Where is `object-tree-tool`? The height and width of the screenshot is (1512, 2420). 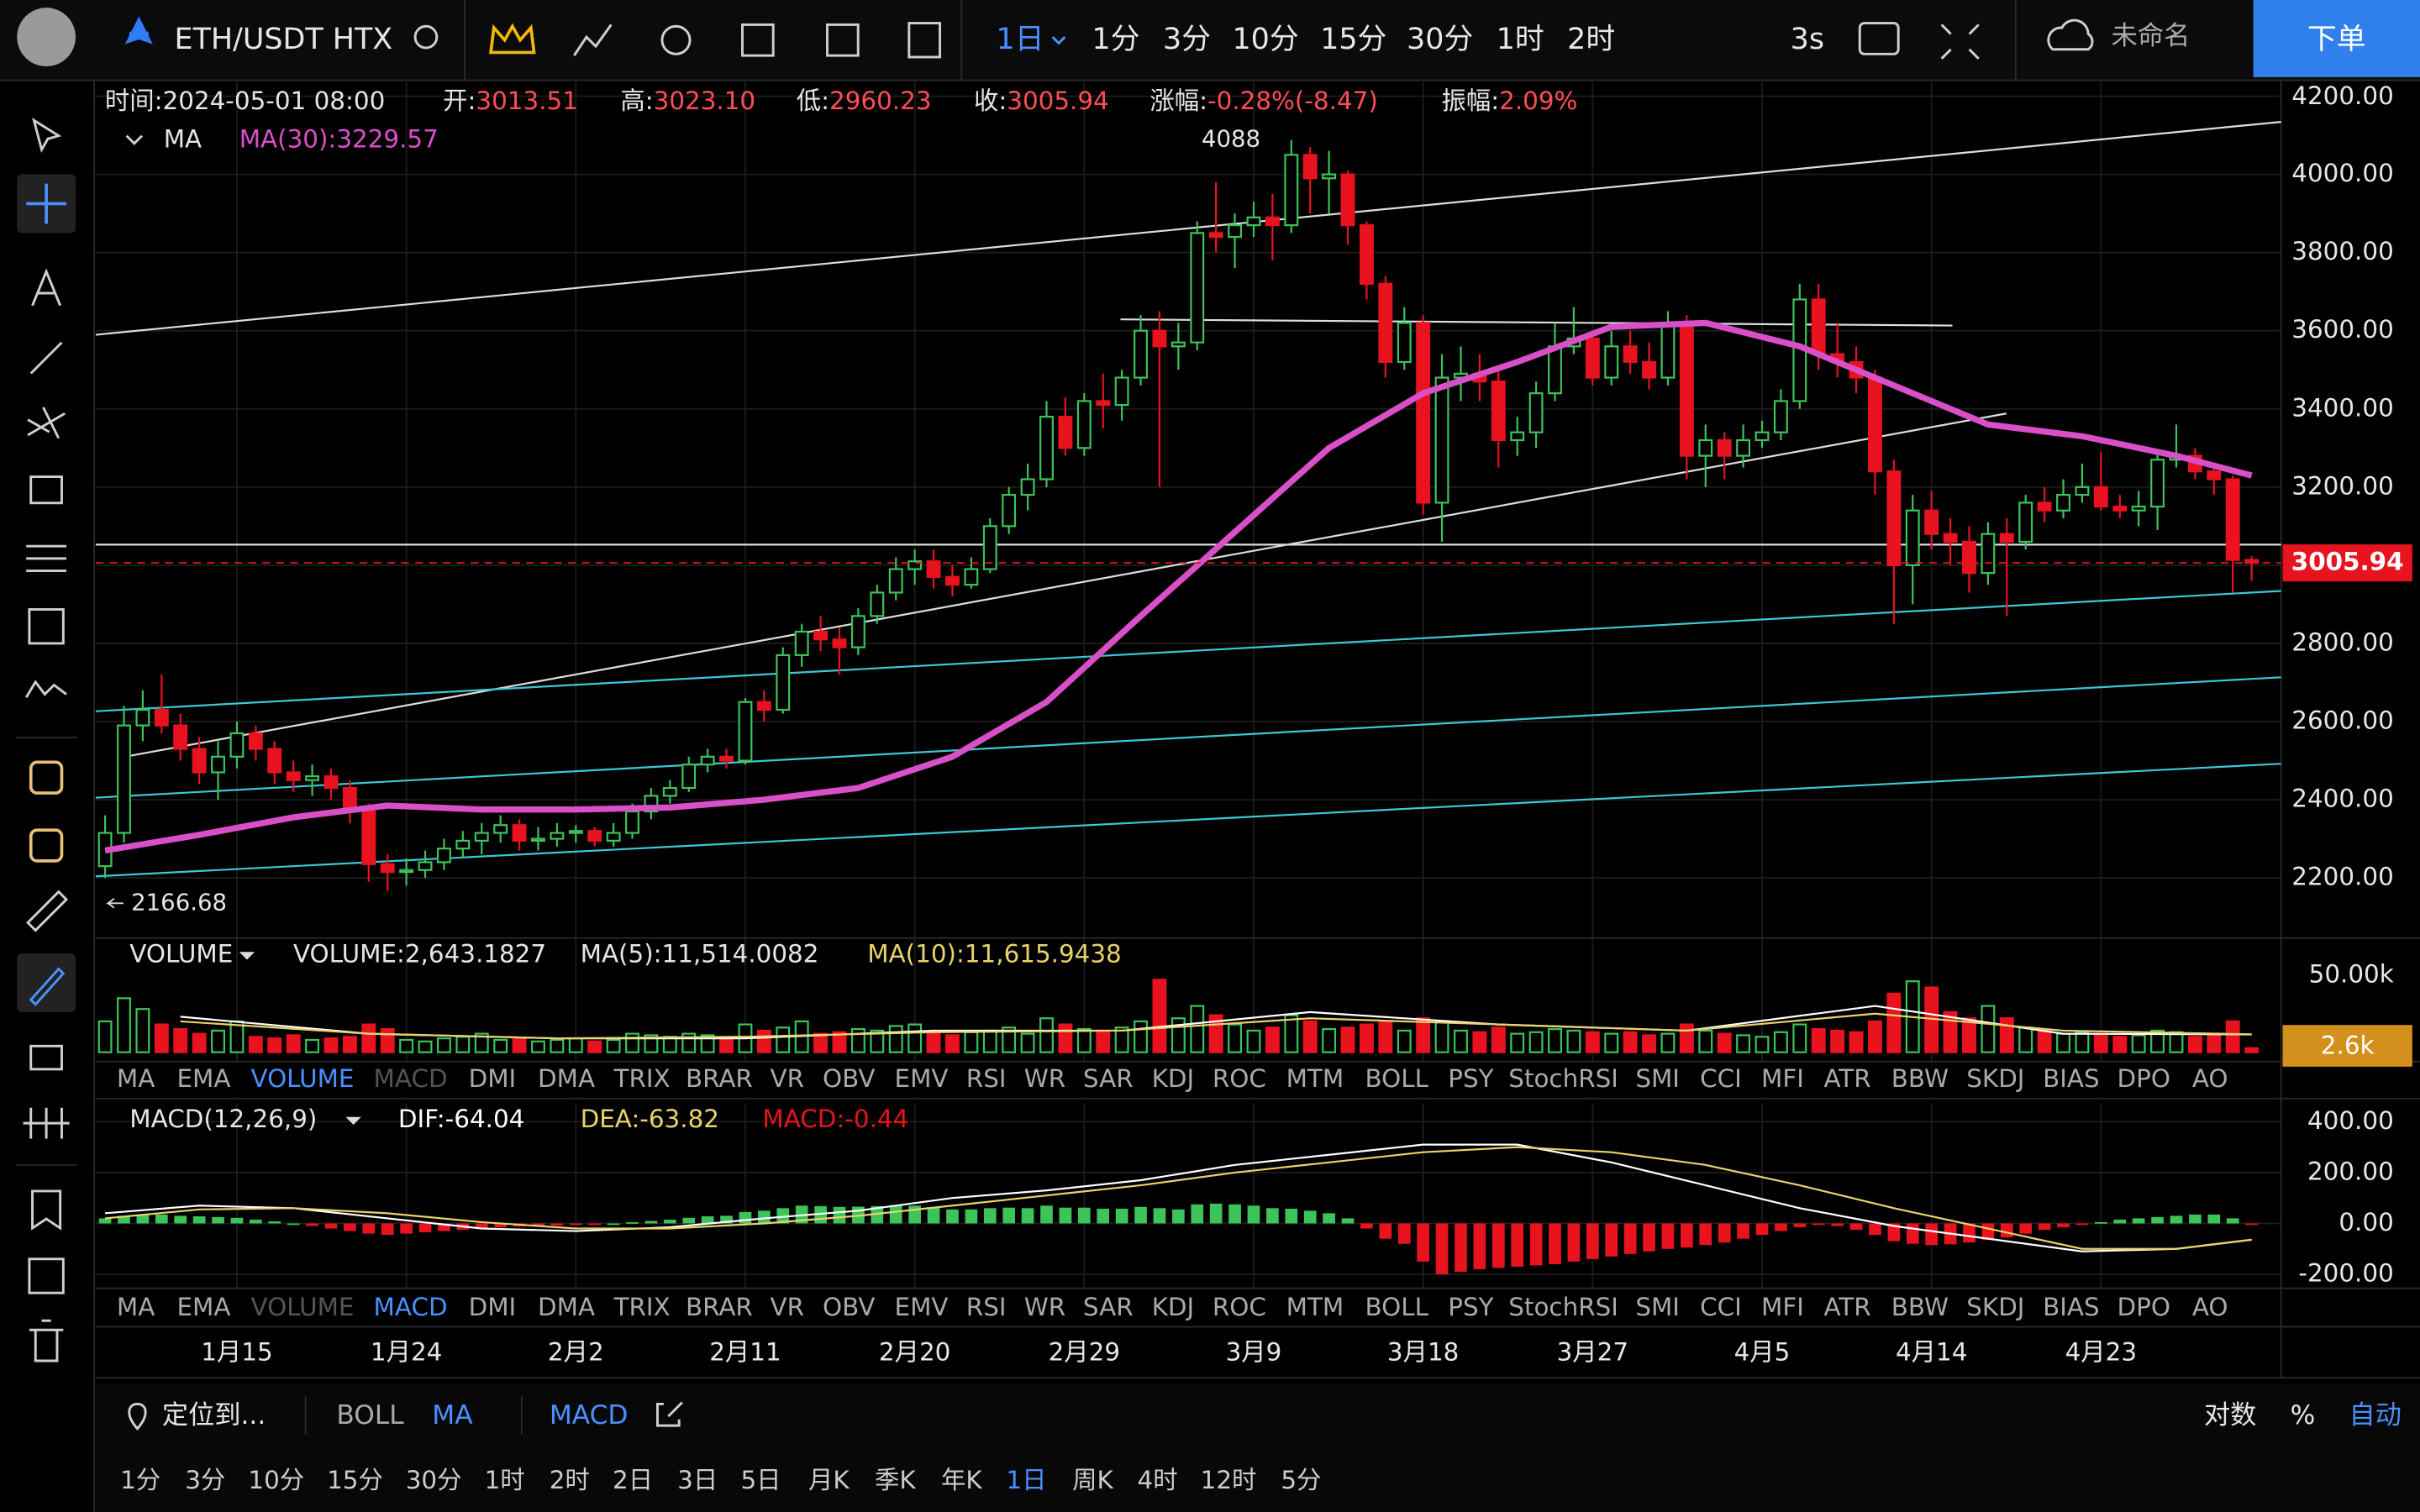 object-tree-tool is located at coordinates (46, 1275).